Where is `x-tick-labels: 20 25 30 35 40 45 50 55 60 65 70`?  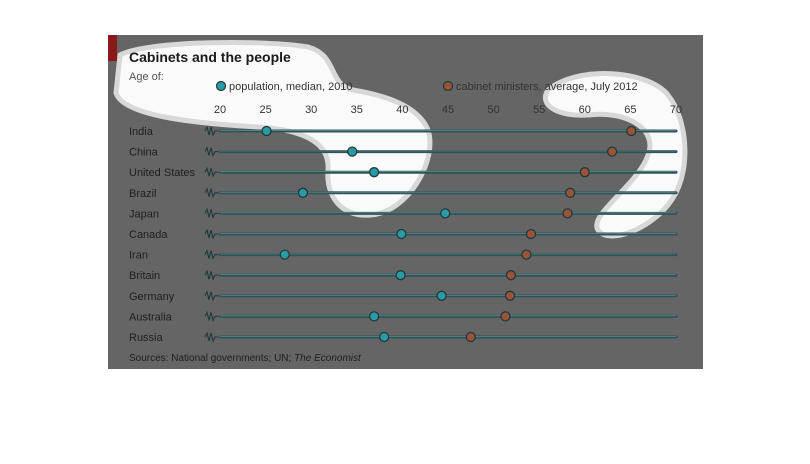 x-tick-labels: 20 25 30 35 40 45 50 55 60 65 70 is located at coordinates (448, 110).